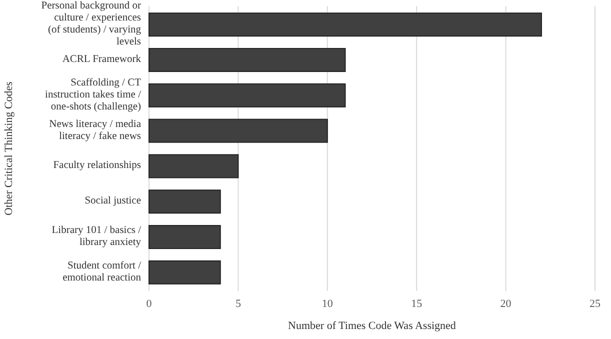  What do you see at coordinates (417, 304) in the screenshot?
I see `x-tick-label: 15` at bounding box center [417, 304].